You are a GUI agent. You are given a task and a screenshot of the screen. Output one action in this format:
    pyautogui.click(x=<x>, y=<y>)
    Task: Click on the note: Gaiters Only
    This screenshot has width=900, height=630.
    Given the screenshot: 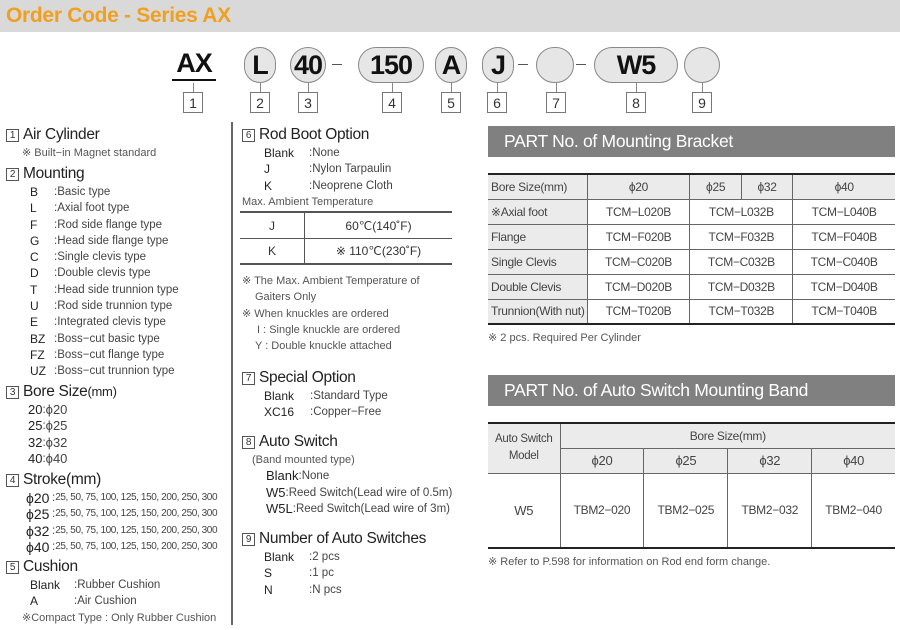 What is the action you would take?
    pyautogui.click(x=286, y=297)
    